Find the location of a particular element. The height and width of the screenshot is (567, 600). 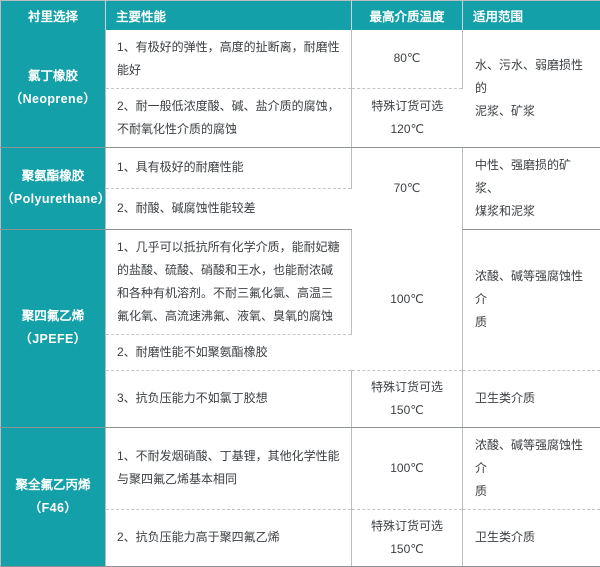

material-name-en: （Polyurethane） is located at coordinates (53, 199).